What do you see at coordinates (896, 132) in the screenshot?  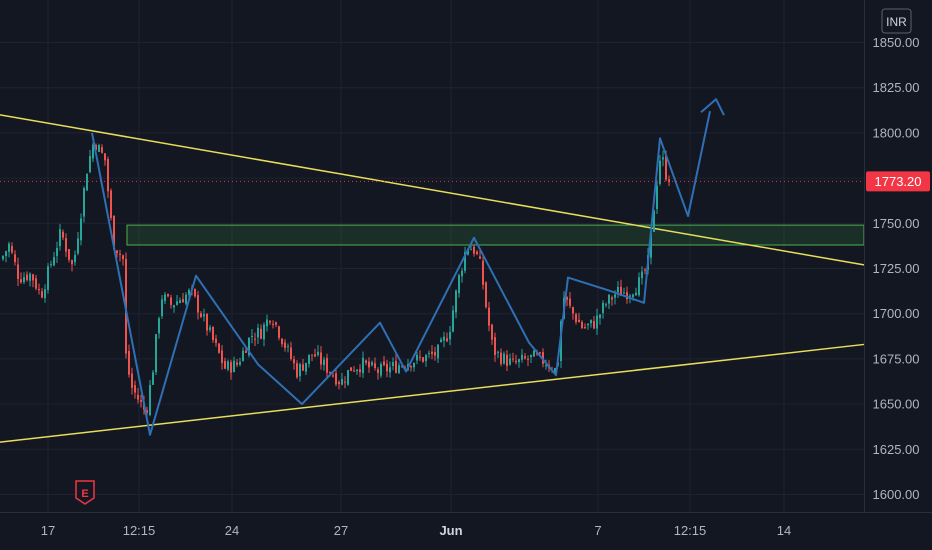 I see `price-tick-label: 1800.00` at bounding box center [896, 132].